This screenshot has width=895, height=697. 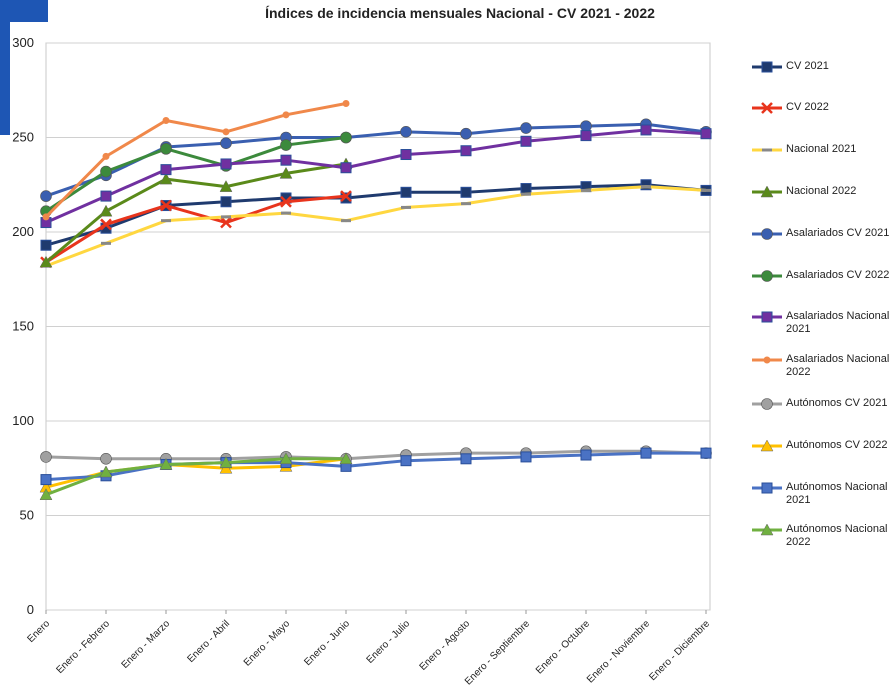 What do you see at coordinates (445, 645) in the screenshot?
I see `x-tick-label: Enero - Agosto` at bounding box center [445, 645].